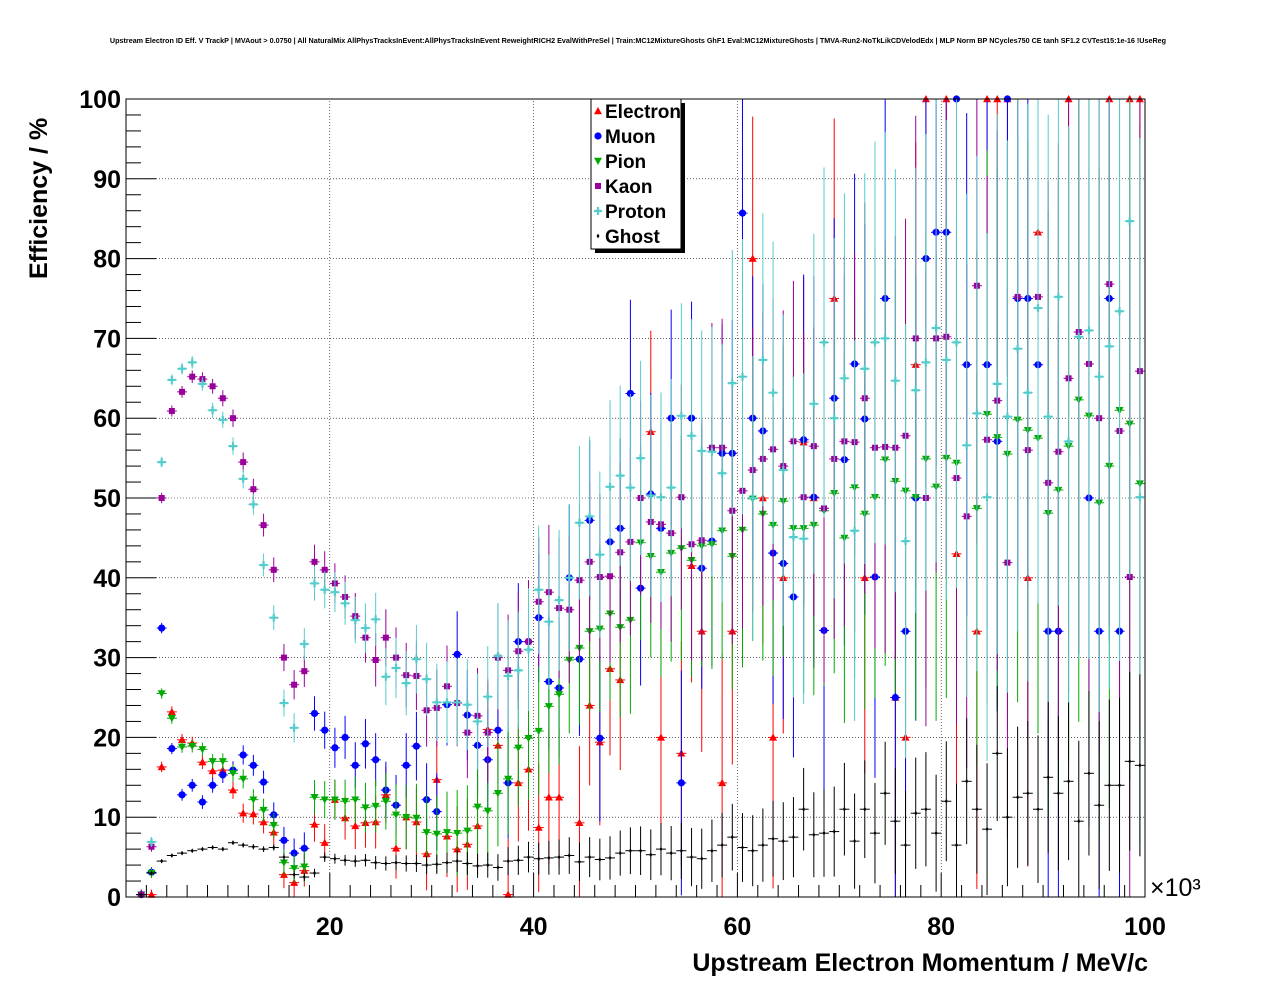 This screenshot has width=1276, height=1001. I want to click on x-tick-label: 20, so click(330, 927).